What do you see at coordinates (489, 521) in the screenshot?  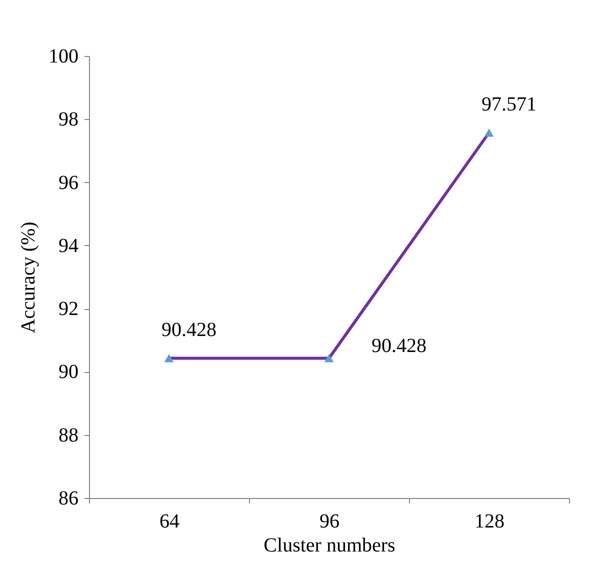 I see `x-tick-label: 128` at bounding box center [489, 521].